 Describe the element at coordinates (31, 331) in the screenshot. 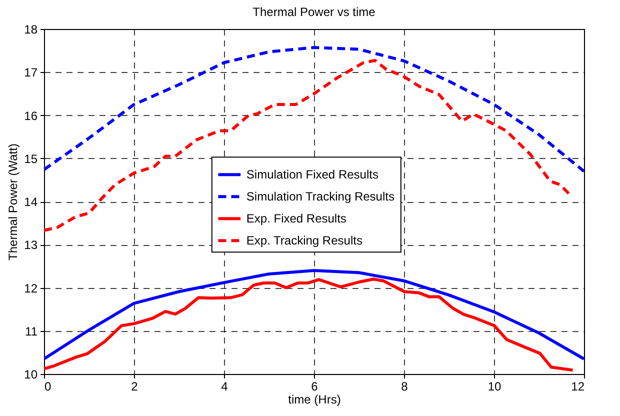

I see `y-tick-label: 11` at that location.